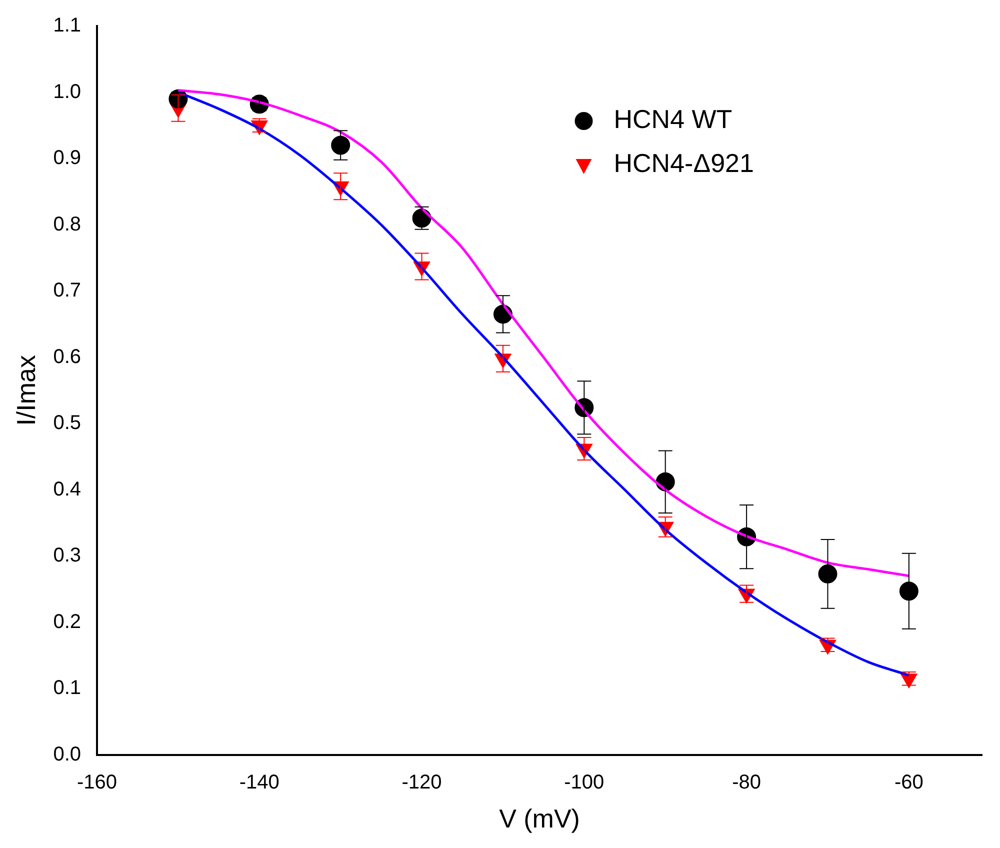 This screenshot has width=1000, height=848. What do you see at coordinates (259, 782) in the screenshot?
I see `x-tick-label: -140` at bounding box center [259, 782].